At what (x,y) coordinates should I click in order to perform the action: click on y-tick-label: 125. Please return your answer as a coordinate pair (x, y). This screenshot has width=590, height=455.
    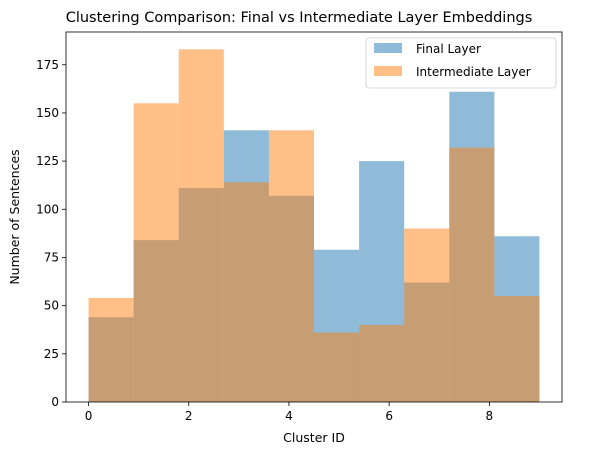
    Looking at the image, I should click on (47, 161).